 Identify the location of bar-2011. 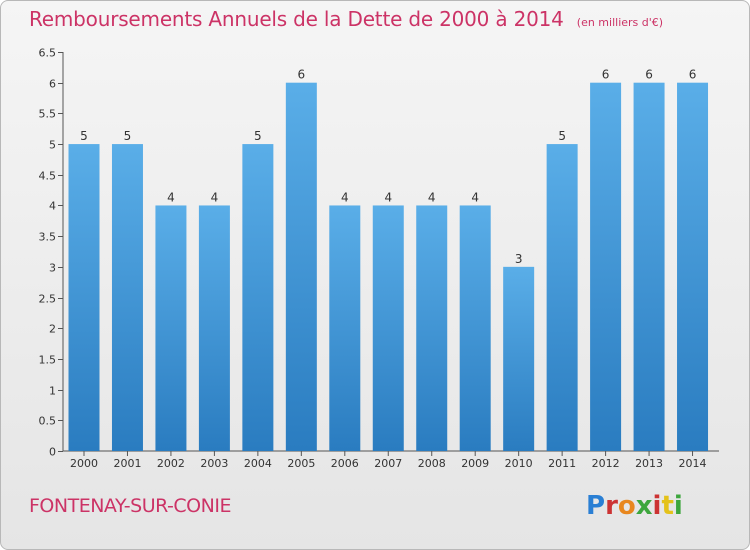
(562, 298).